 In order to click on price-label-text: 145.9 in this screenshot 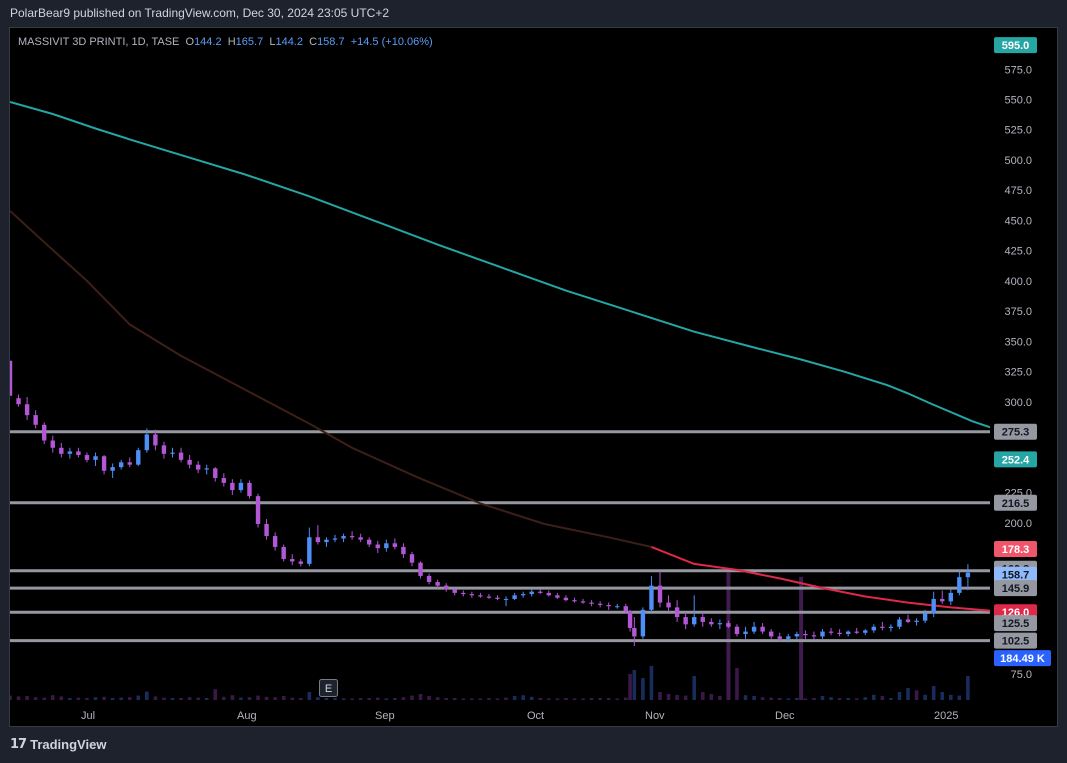, I will do `click(1016, 589)`.